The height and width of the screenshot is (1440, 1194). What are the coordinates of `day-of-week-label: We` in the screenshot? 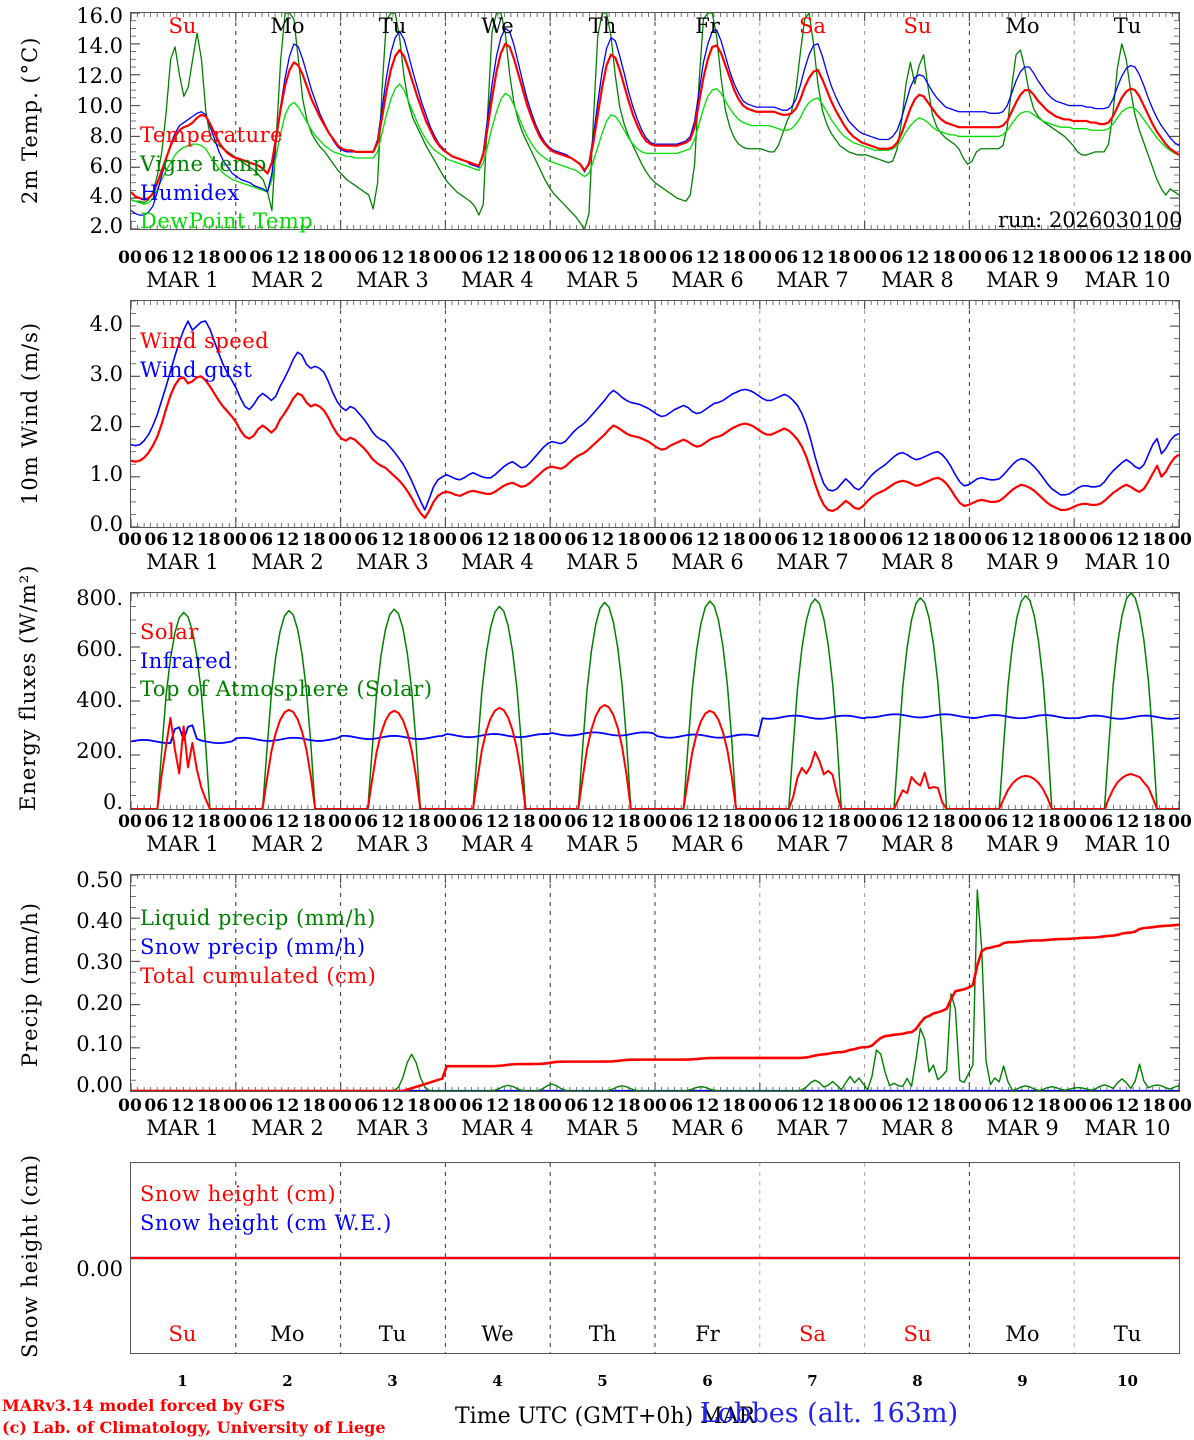 It's located at (497, 26).